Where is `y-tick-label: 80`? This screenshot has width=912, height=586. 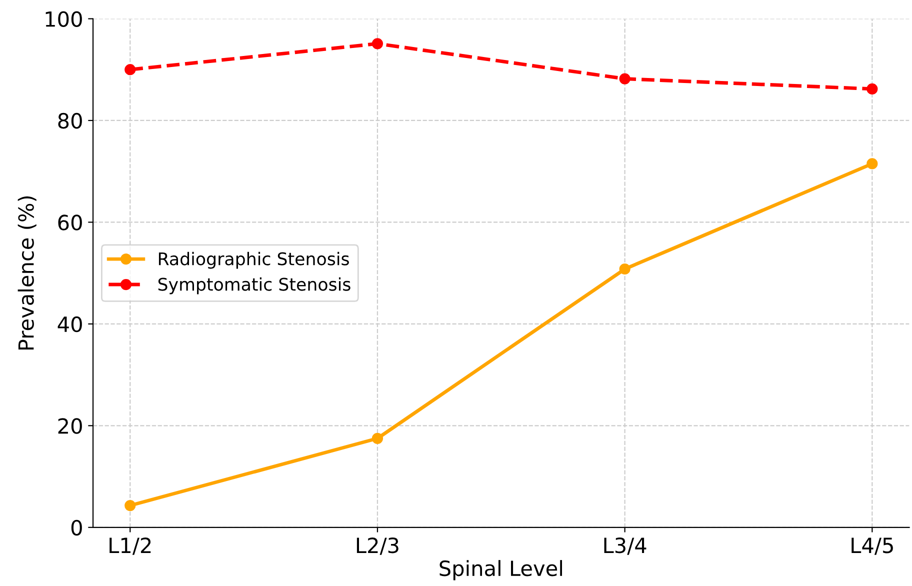 y-tick-label: 80 is located at coordinates (70, 120).